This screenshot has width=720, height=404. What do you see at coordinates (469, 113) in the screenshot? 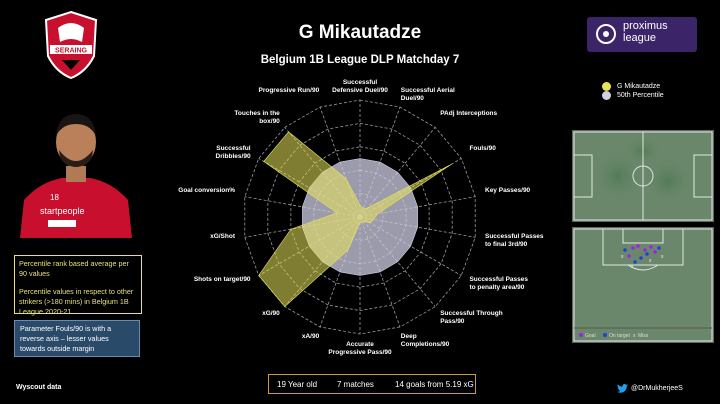
I see `radar-axis-label: PAdj Interceptions` at bounding box center [469, 113].